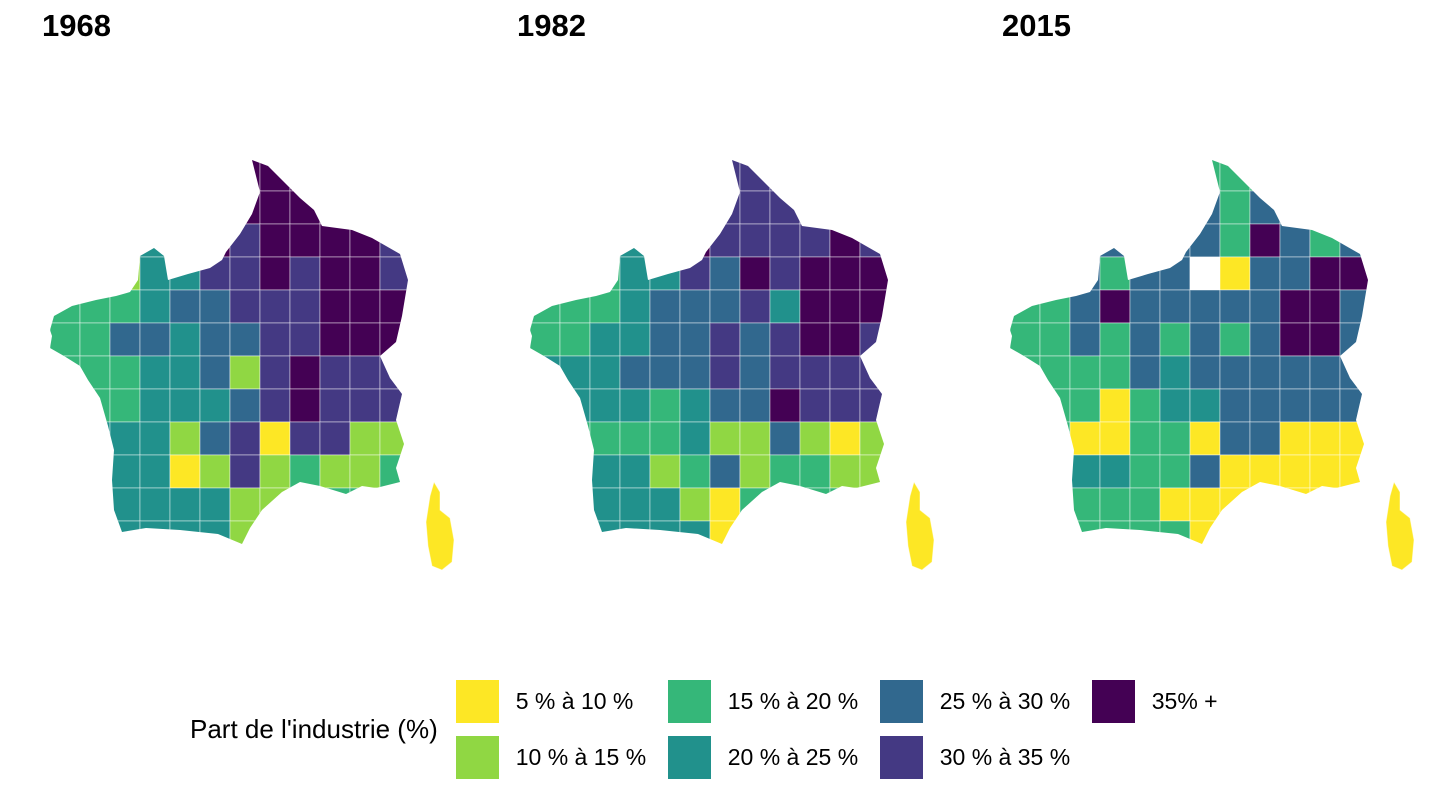 The width and height of the screenshot is (1440, 810). What do you see at coordinates (793, 701) in the screenshot?
I see `legend-label: 15 % à 20 %` at bounding box center [793, 701].